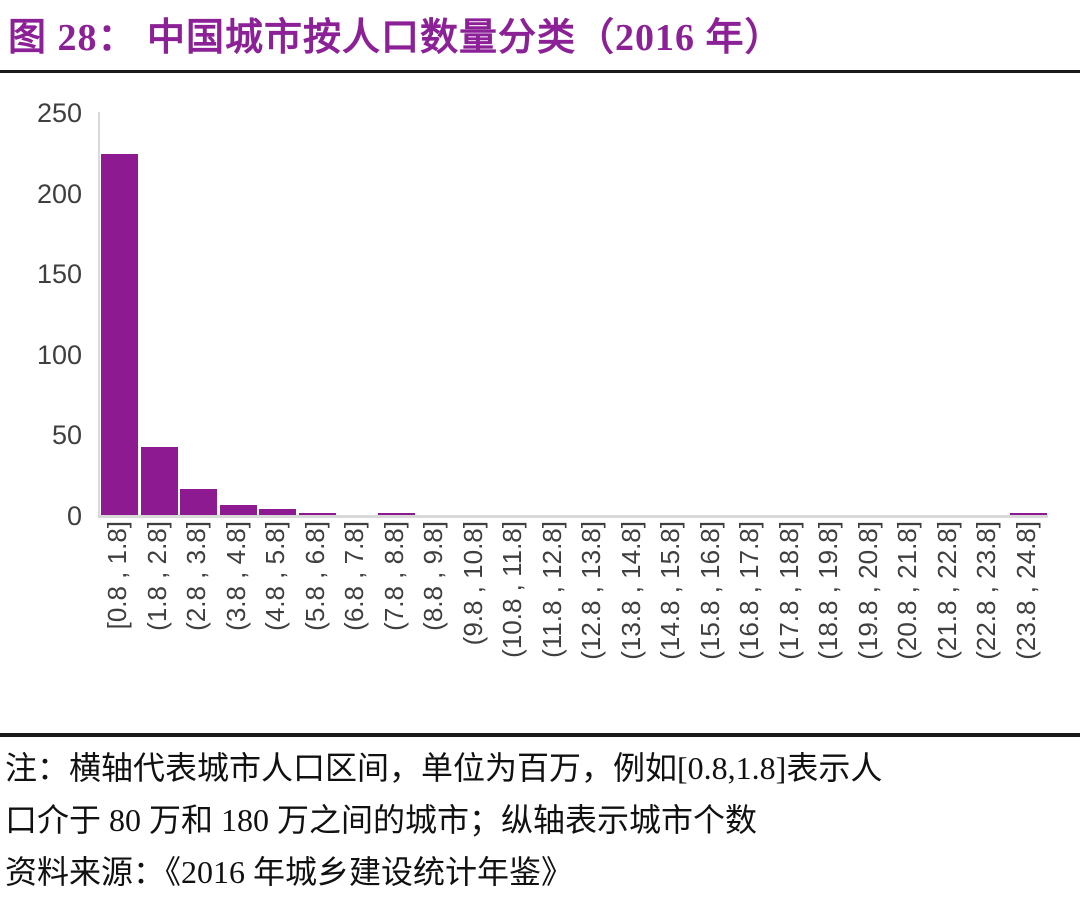  I want to click on x-tick-label: (16.8 , 17.8], so click(749, 590).